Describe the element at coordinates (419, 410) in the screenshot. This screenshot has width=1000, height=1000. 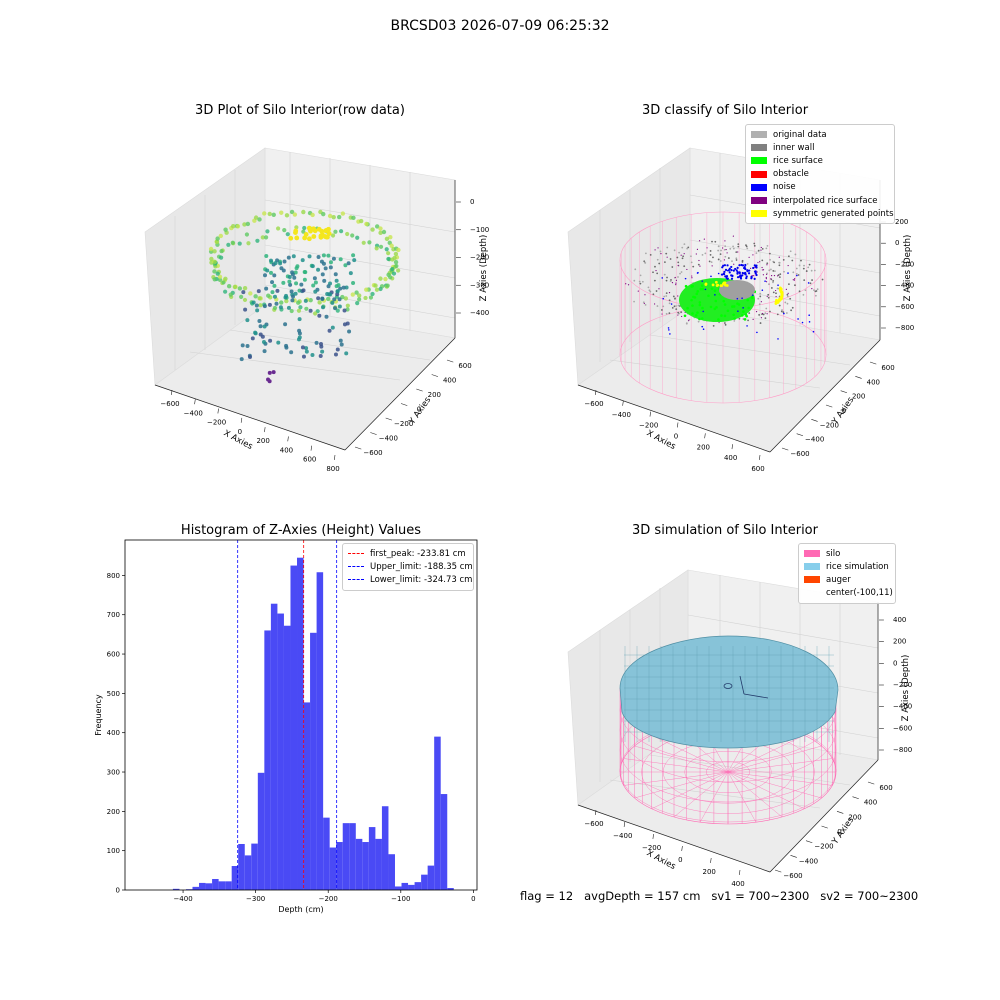
I see `panel1-y-tick-label: 0` at that location.